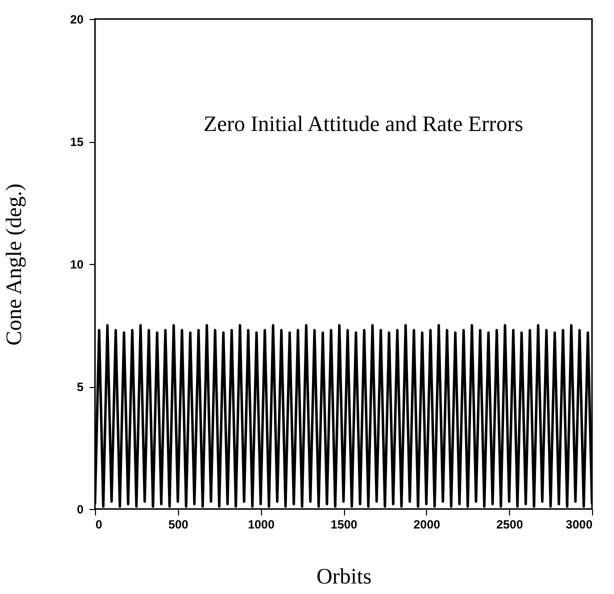  What do you see at coordinates (364, 123) in the screenshot?
I see `annotation: Zero Initial Attitude and Rate Errors` at bounding box center [364, 123].